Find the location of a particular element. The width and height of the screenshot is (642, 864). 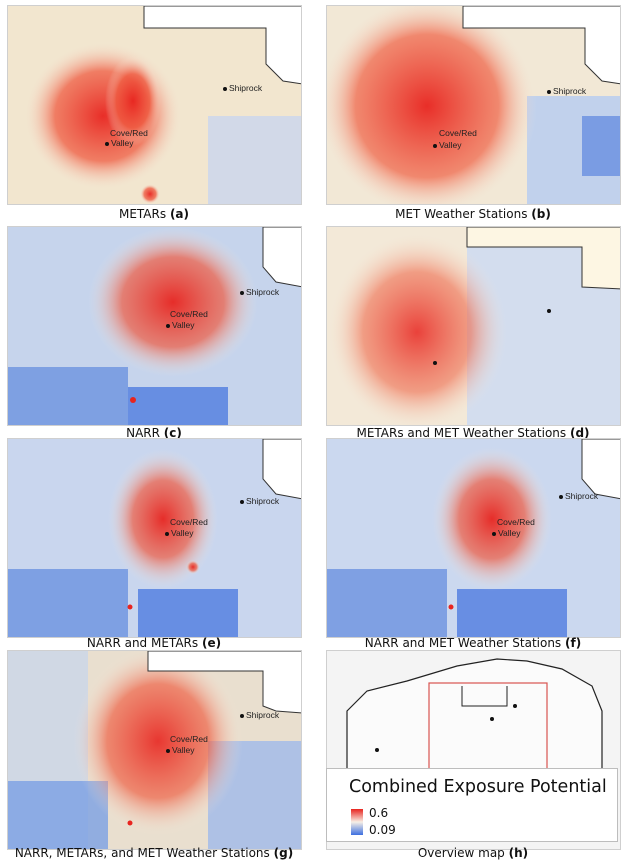

heatmap-f is located at coordinates (473, 538).